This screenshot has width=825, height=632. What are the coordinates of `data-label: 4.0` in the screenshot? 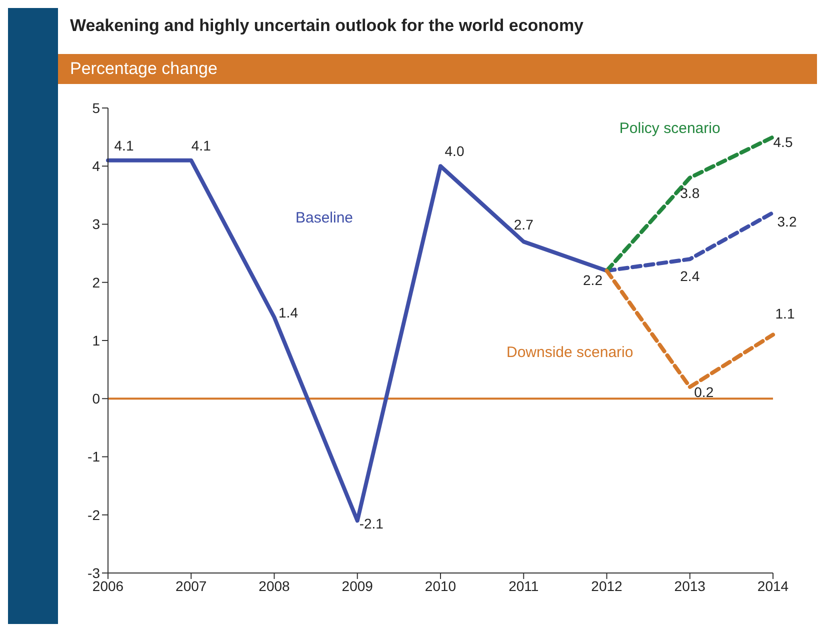 It's located at (454, 151).